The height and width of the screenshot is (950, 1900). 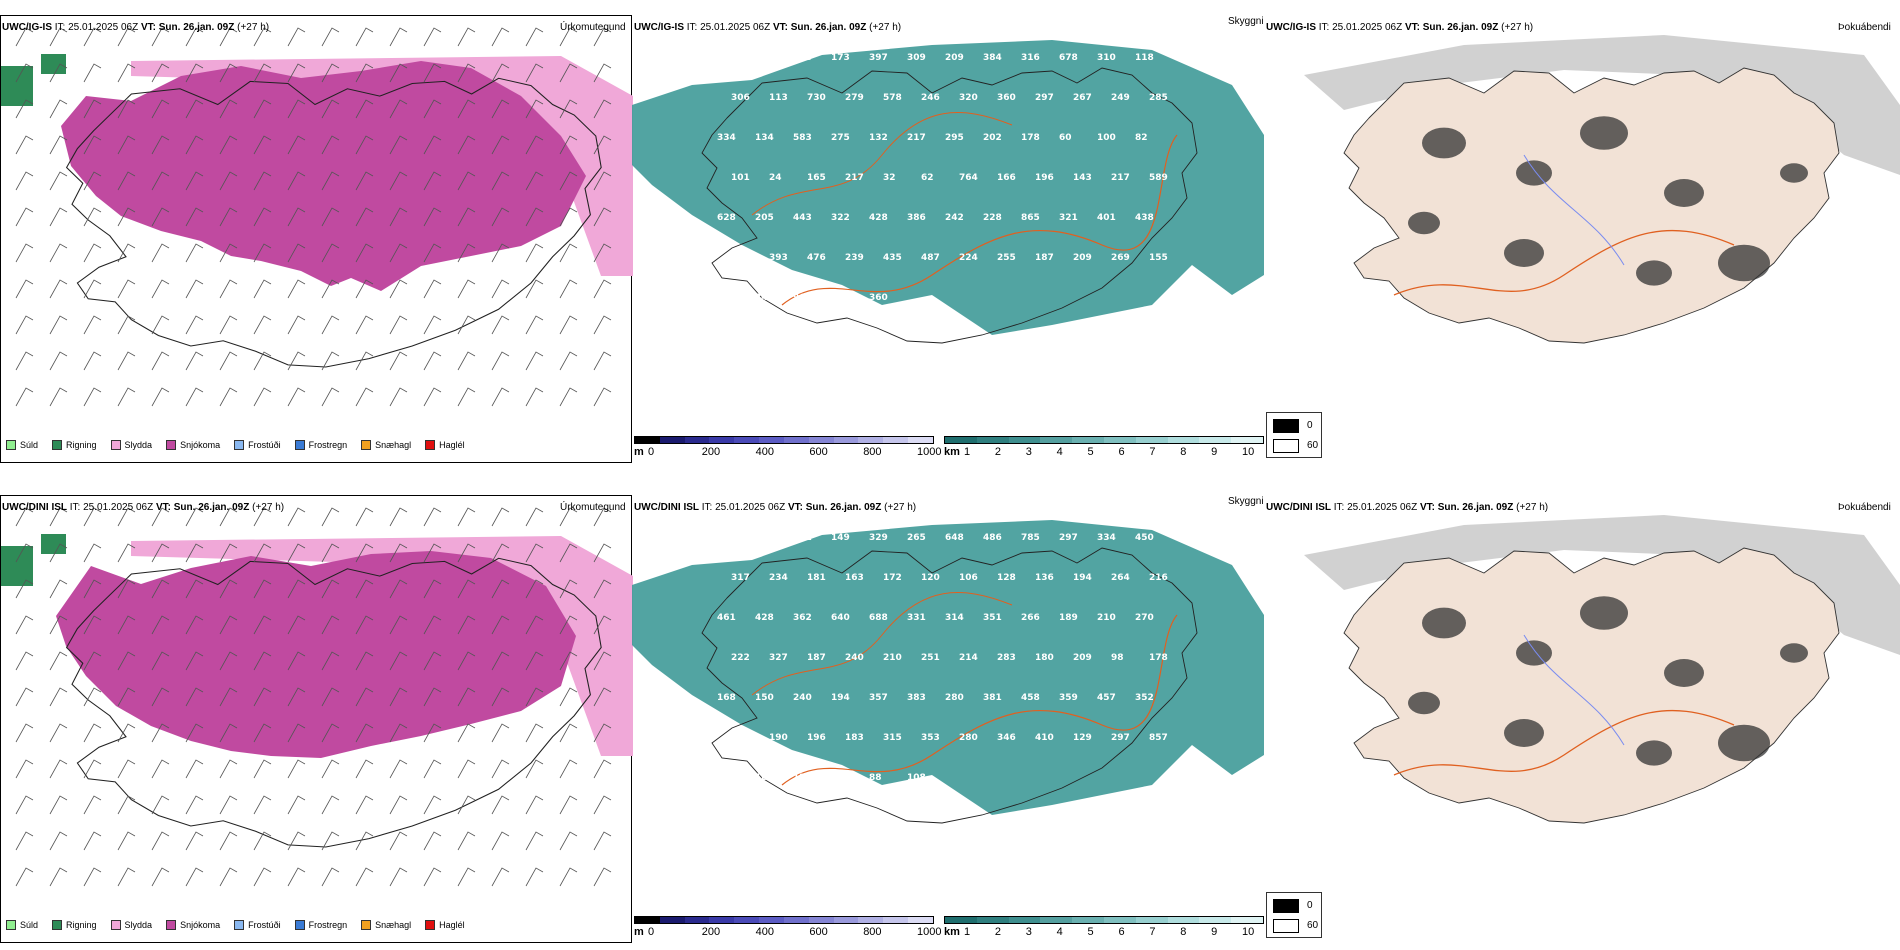 I want to click on cloud-base-value: 393, so click(x=778, y=258).